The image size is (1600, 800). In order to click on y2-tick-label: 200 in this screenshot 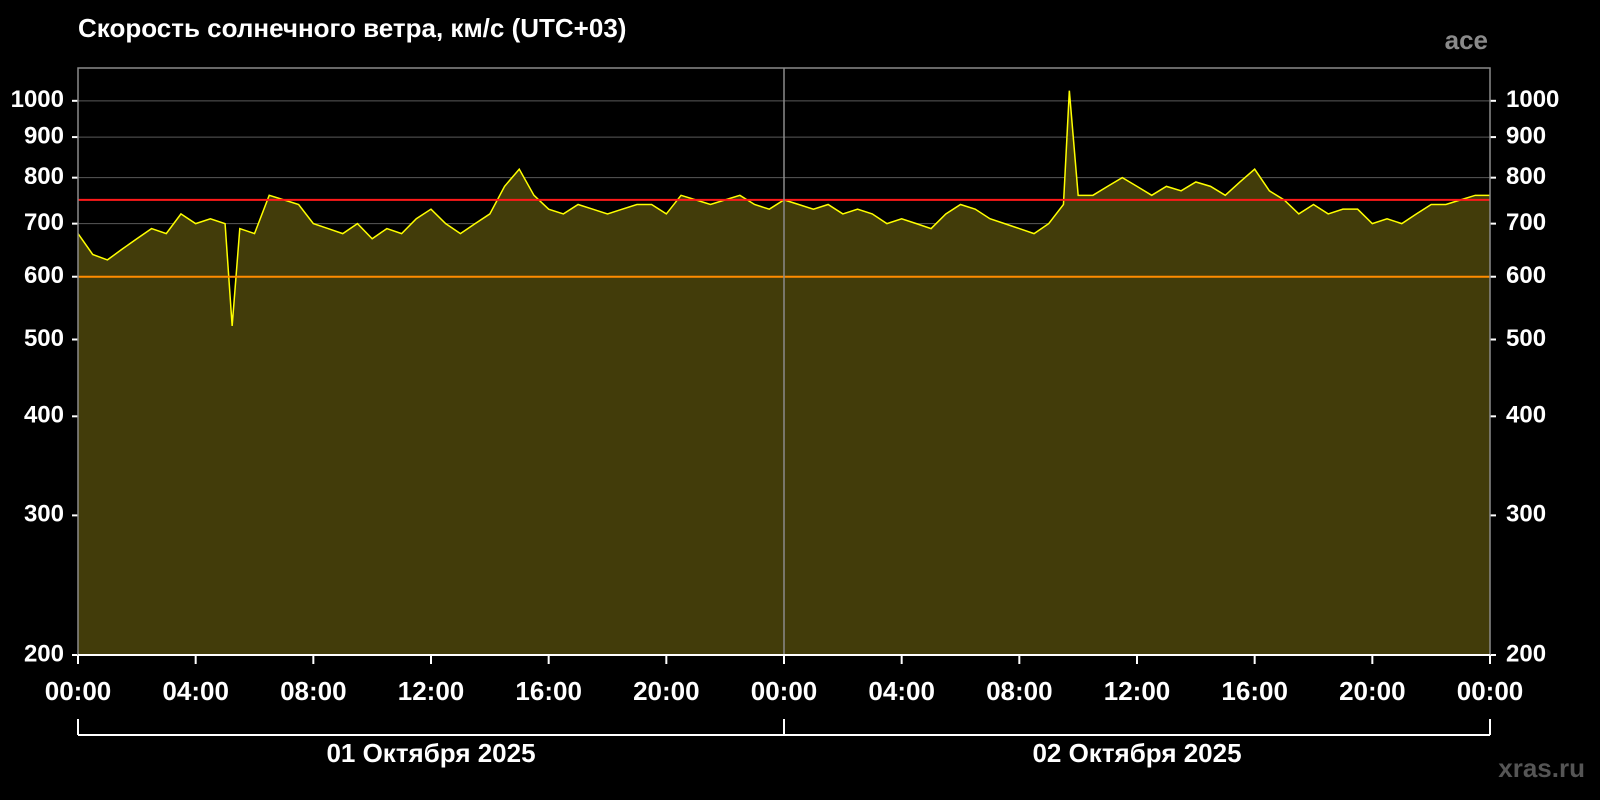, I will do `click(1526, 653)`.